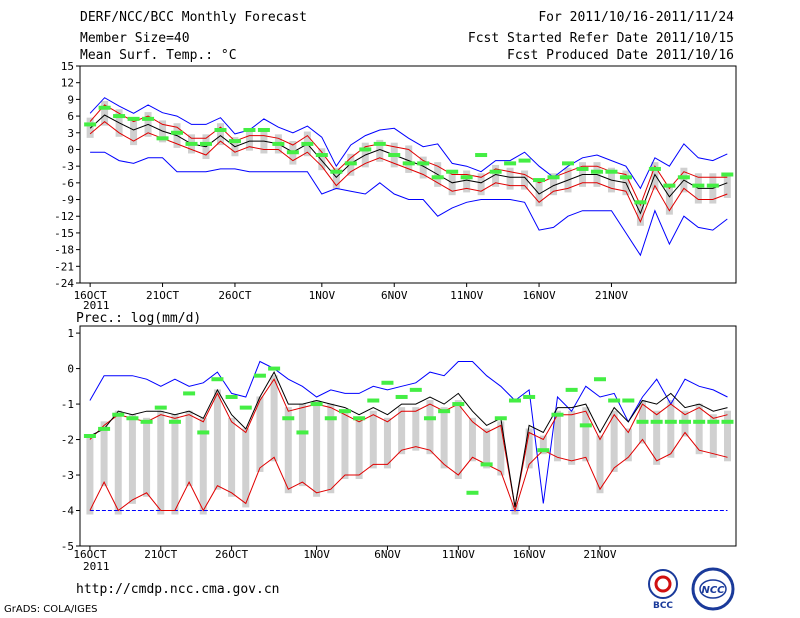 This screenshot has height=618, width=800. I want to click on y-tick-label: 3, so click(70, 133).